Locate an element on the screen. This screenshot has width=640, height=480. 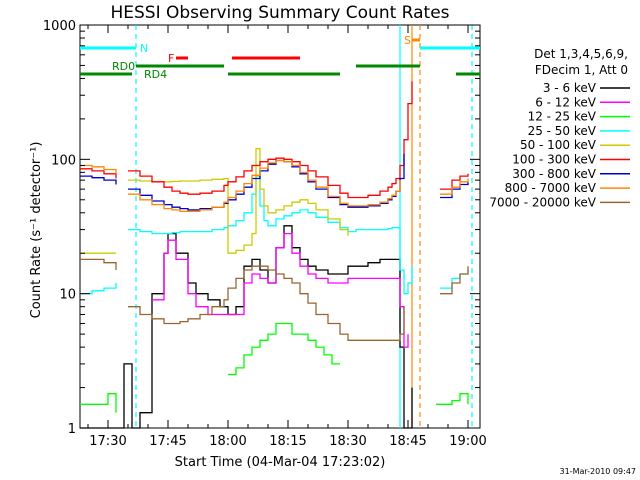
x-tick-label: 17:30 is located at coordinates (107, 441).